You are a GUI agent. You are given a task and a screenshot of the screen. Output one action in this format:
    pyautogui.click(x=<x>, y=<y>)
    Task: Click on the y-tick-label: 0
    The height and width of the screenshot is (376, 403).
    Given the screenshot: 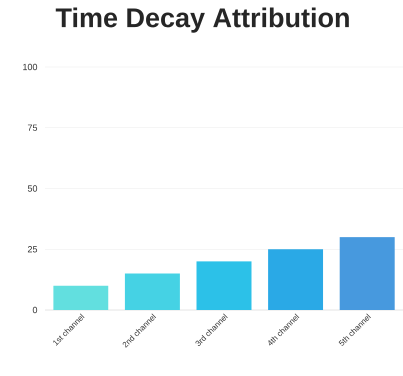 What is the action you would take?
    pyautogui.click(x=35, y=310)
    